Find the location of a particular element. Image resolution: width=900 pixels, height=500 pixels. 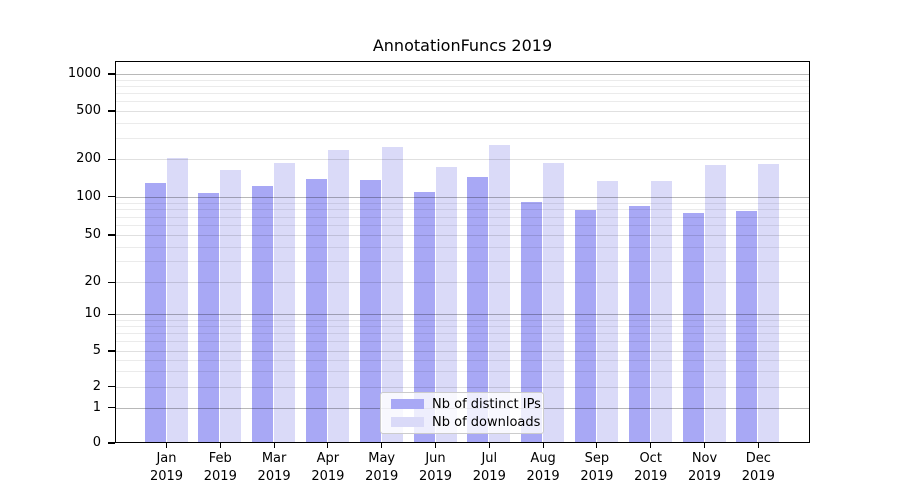

bar-ips-nov is located at coordinates (693, 327).